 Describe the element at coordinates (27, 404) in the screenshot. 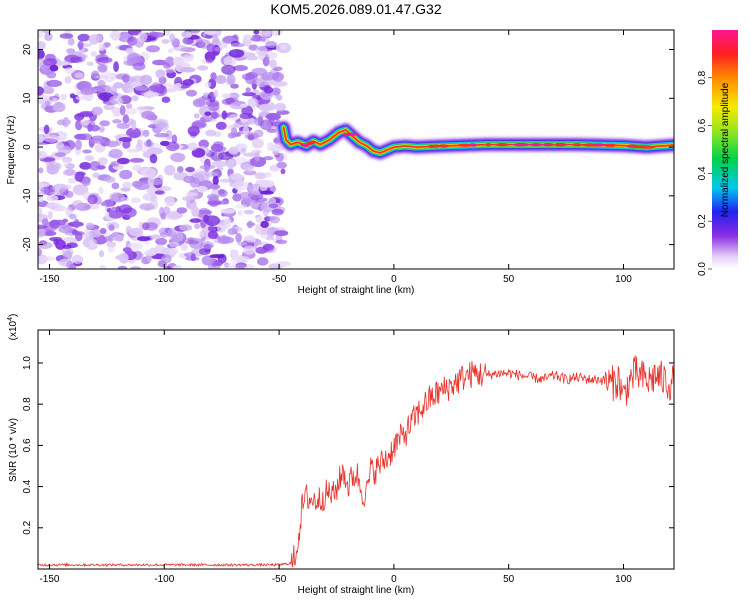

I see `bottom-y-tick-label: 0.8` at that location.